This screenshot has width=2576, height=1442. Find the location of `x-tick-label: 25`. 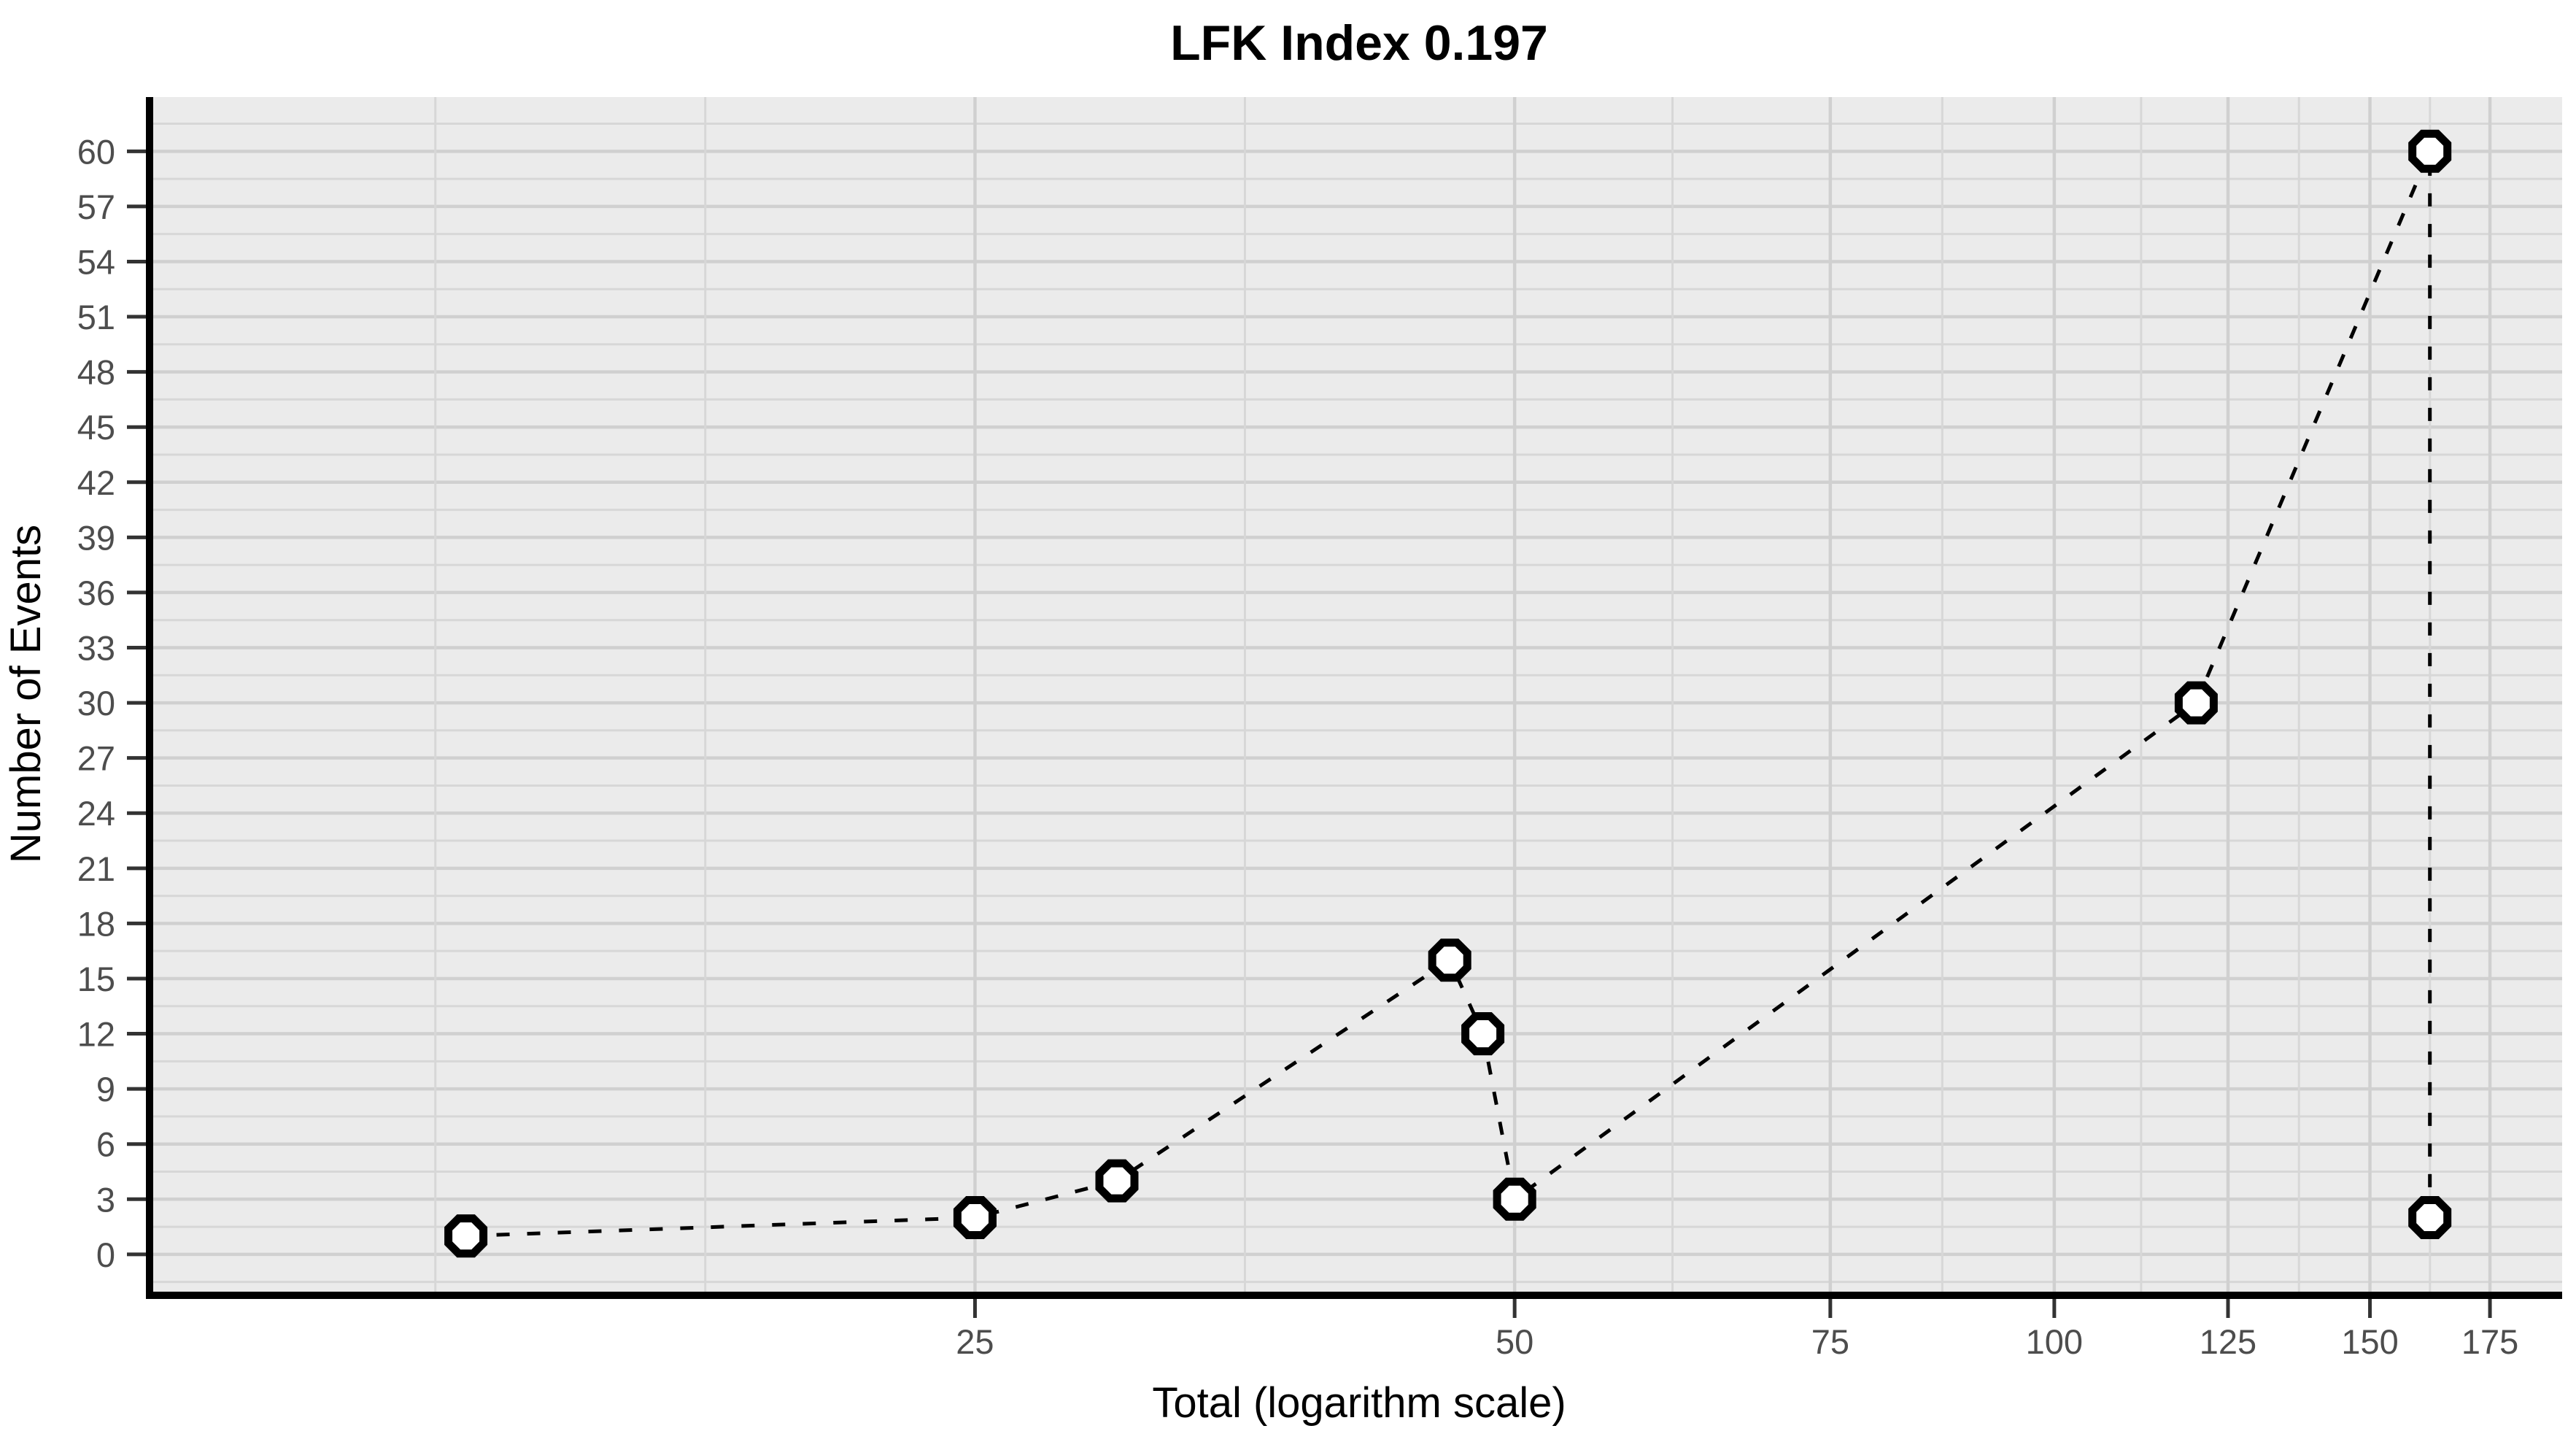

x-tick-label: 25 is located at coordinates (975, 1342).